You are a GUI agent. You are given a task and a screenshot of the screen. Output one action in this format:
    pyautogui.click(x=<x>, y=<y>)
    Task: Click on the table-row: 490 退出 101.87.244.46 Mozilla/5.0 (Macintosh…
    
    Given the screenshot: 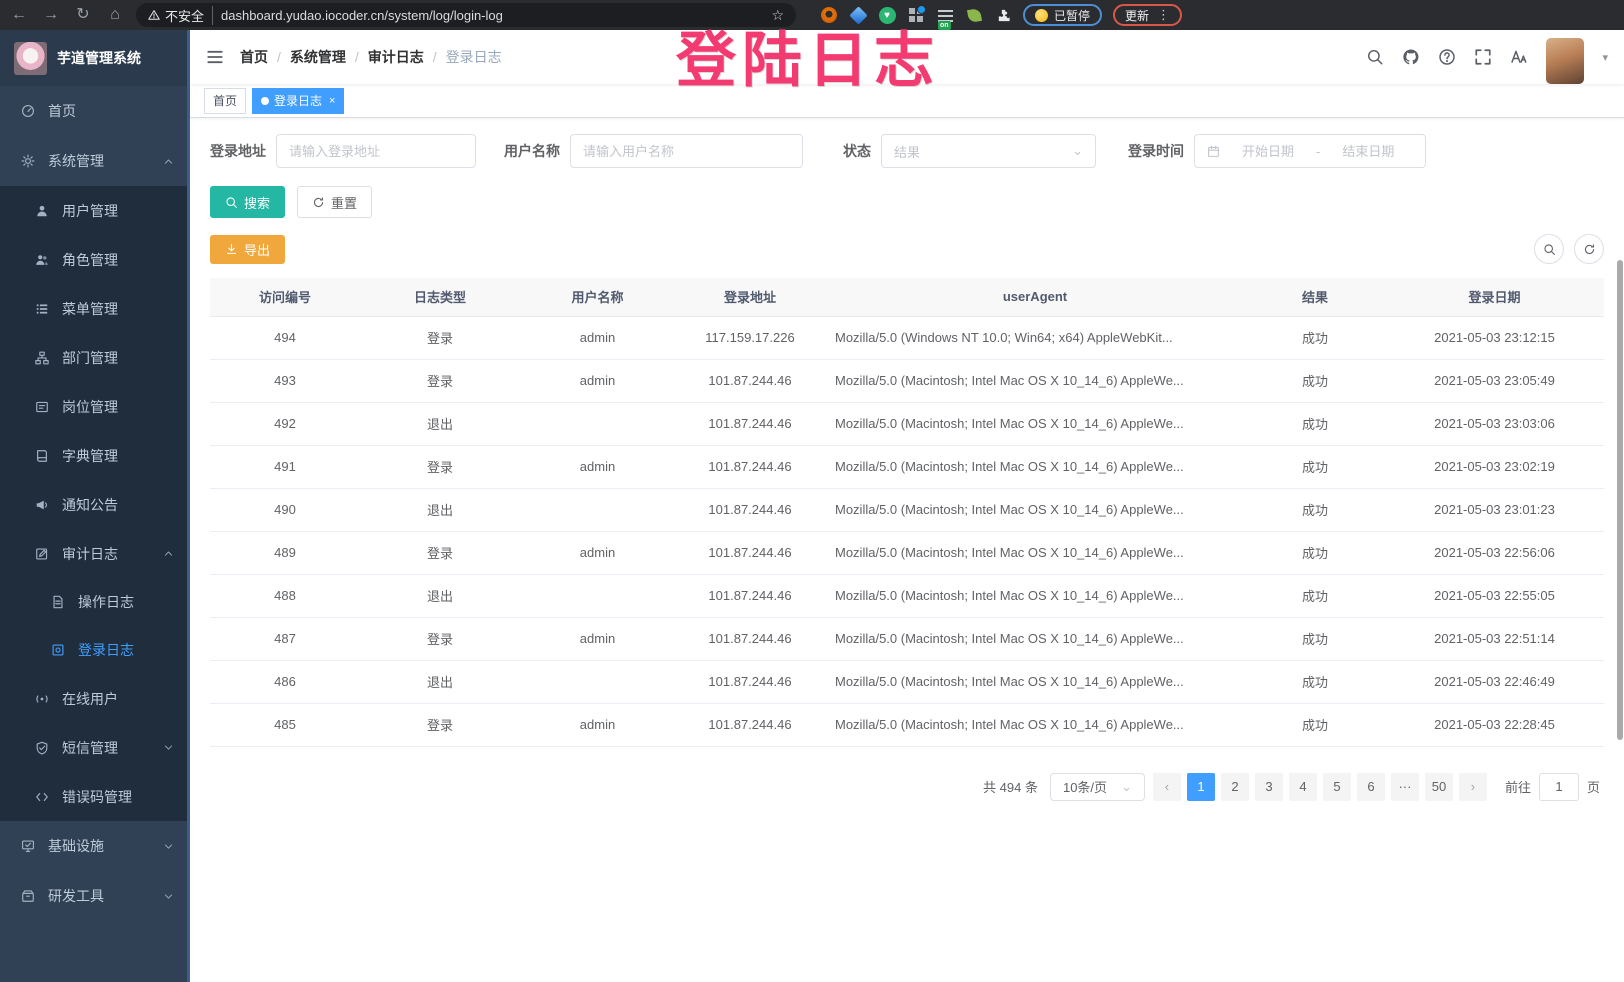 What is the action you would take?
    pyautogui.click(x=907, y=510)
    